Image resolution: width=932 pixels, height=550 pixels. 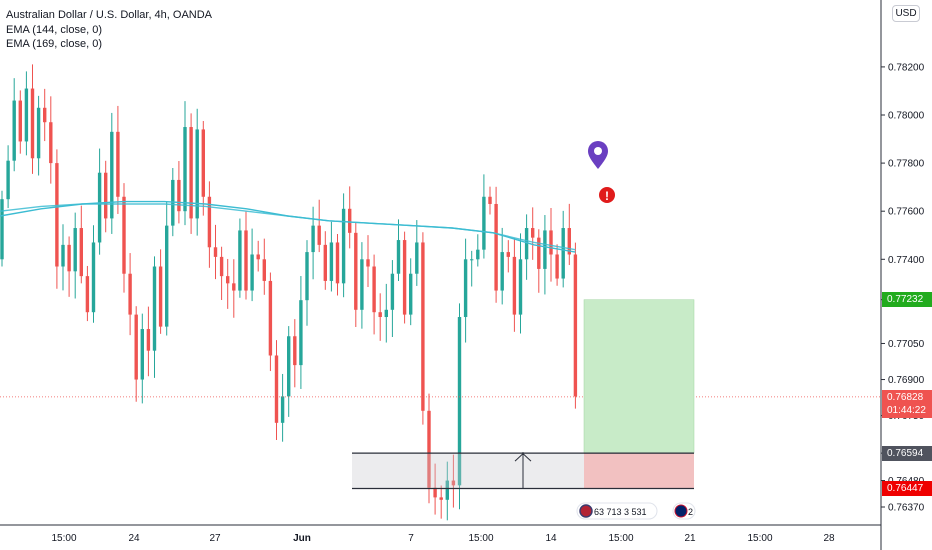 What do you see at coordinates (907, 300) in the screenshot?
I see `target-price-tag: 0.77232` at bounding box center [907, 300].